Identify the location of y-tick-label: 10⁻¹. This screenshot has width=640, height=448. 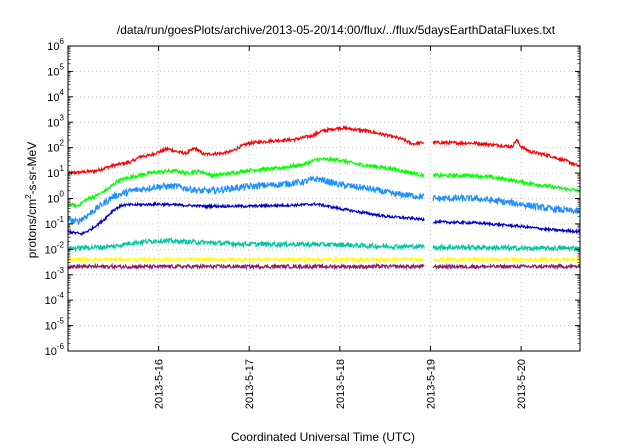
(55, 223).